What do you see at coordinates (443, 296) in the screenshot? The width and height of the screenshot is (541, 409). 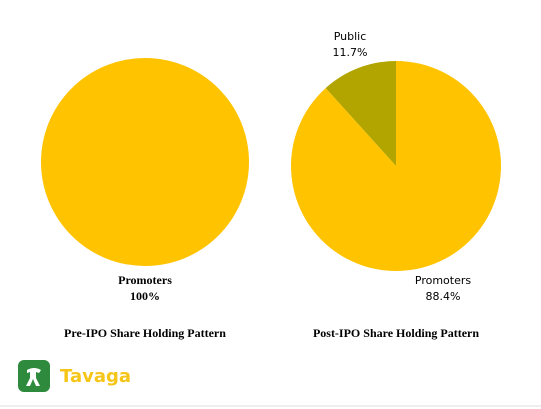 I see `slice-value-label: 88.4%` at bounding box center [443, 296].